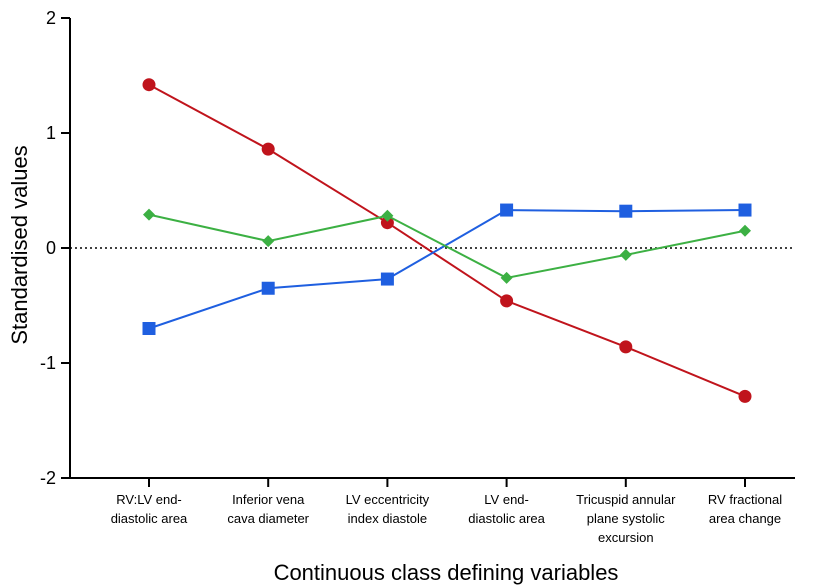 The height and width of the screenshot is (586, 817). What do you see at coordinates (506, 509) in the screenshot?
I see `x-tick-label: LV end-diastolic area` at bounding box center [506, 509].